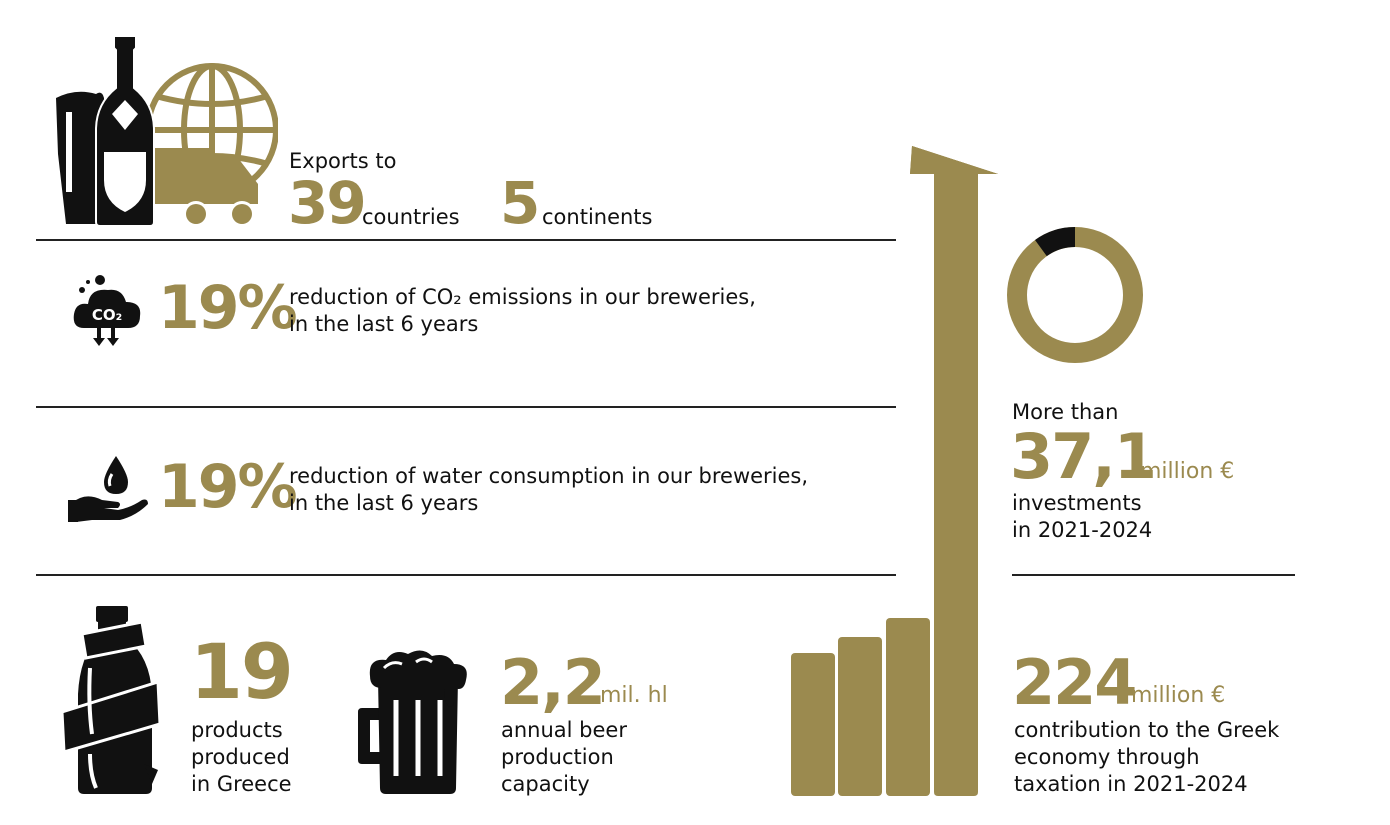 The image size is (1390, 825). What do you see at coordinates (545, 784) in the screenshot?
I see `capacity-line3: capacity` at bounding box center [545, 784].